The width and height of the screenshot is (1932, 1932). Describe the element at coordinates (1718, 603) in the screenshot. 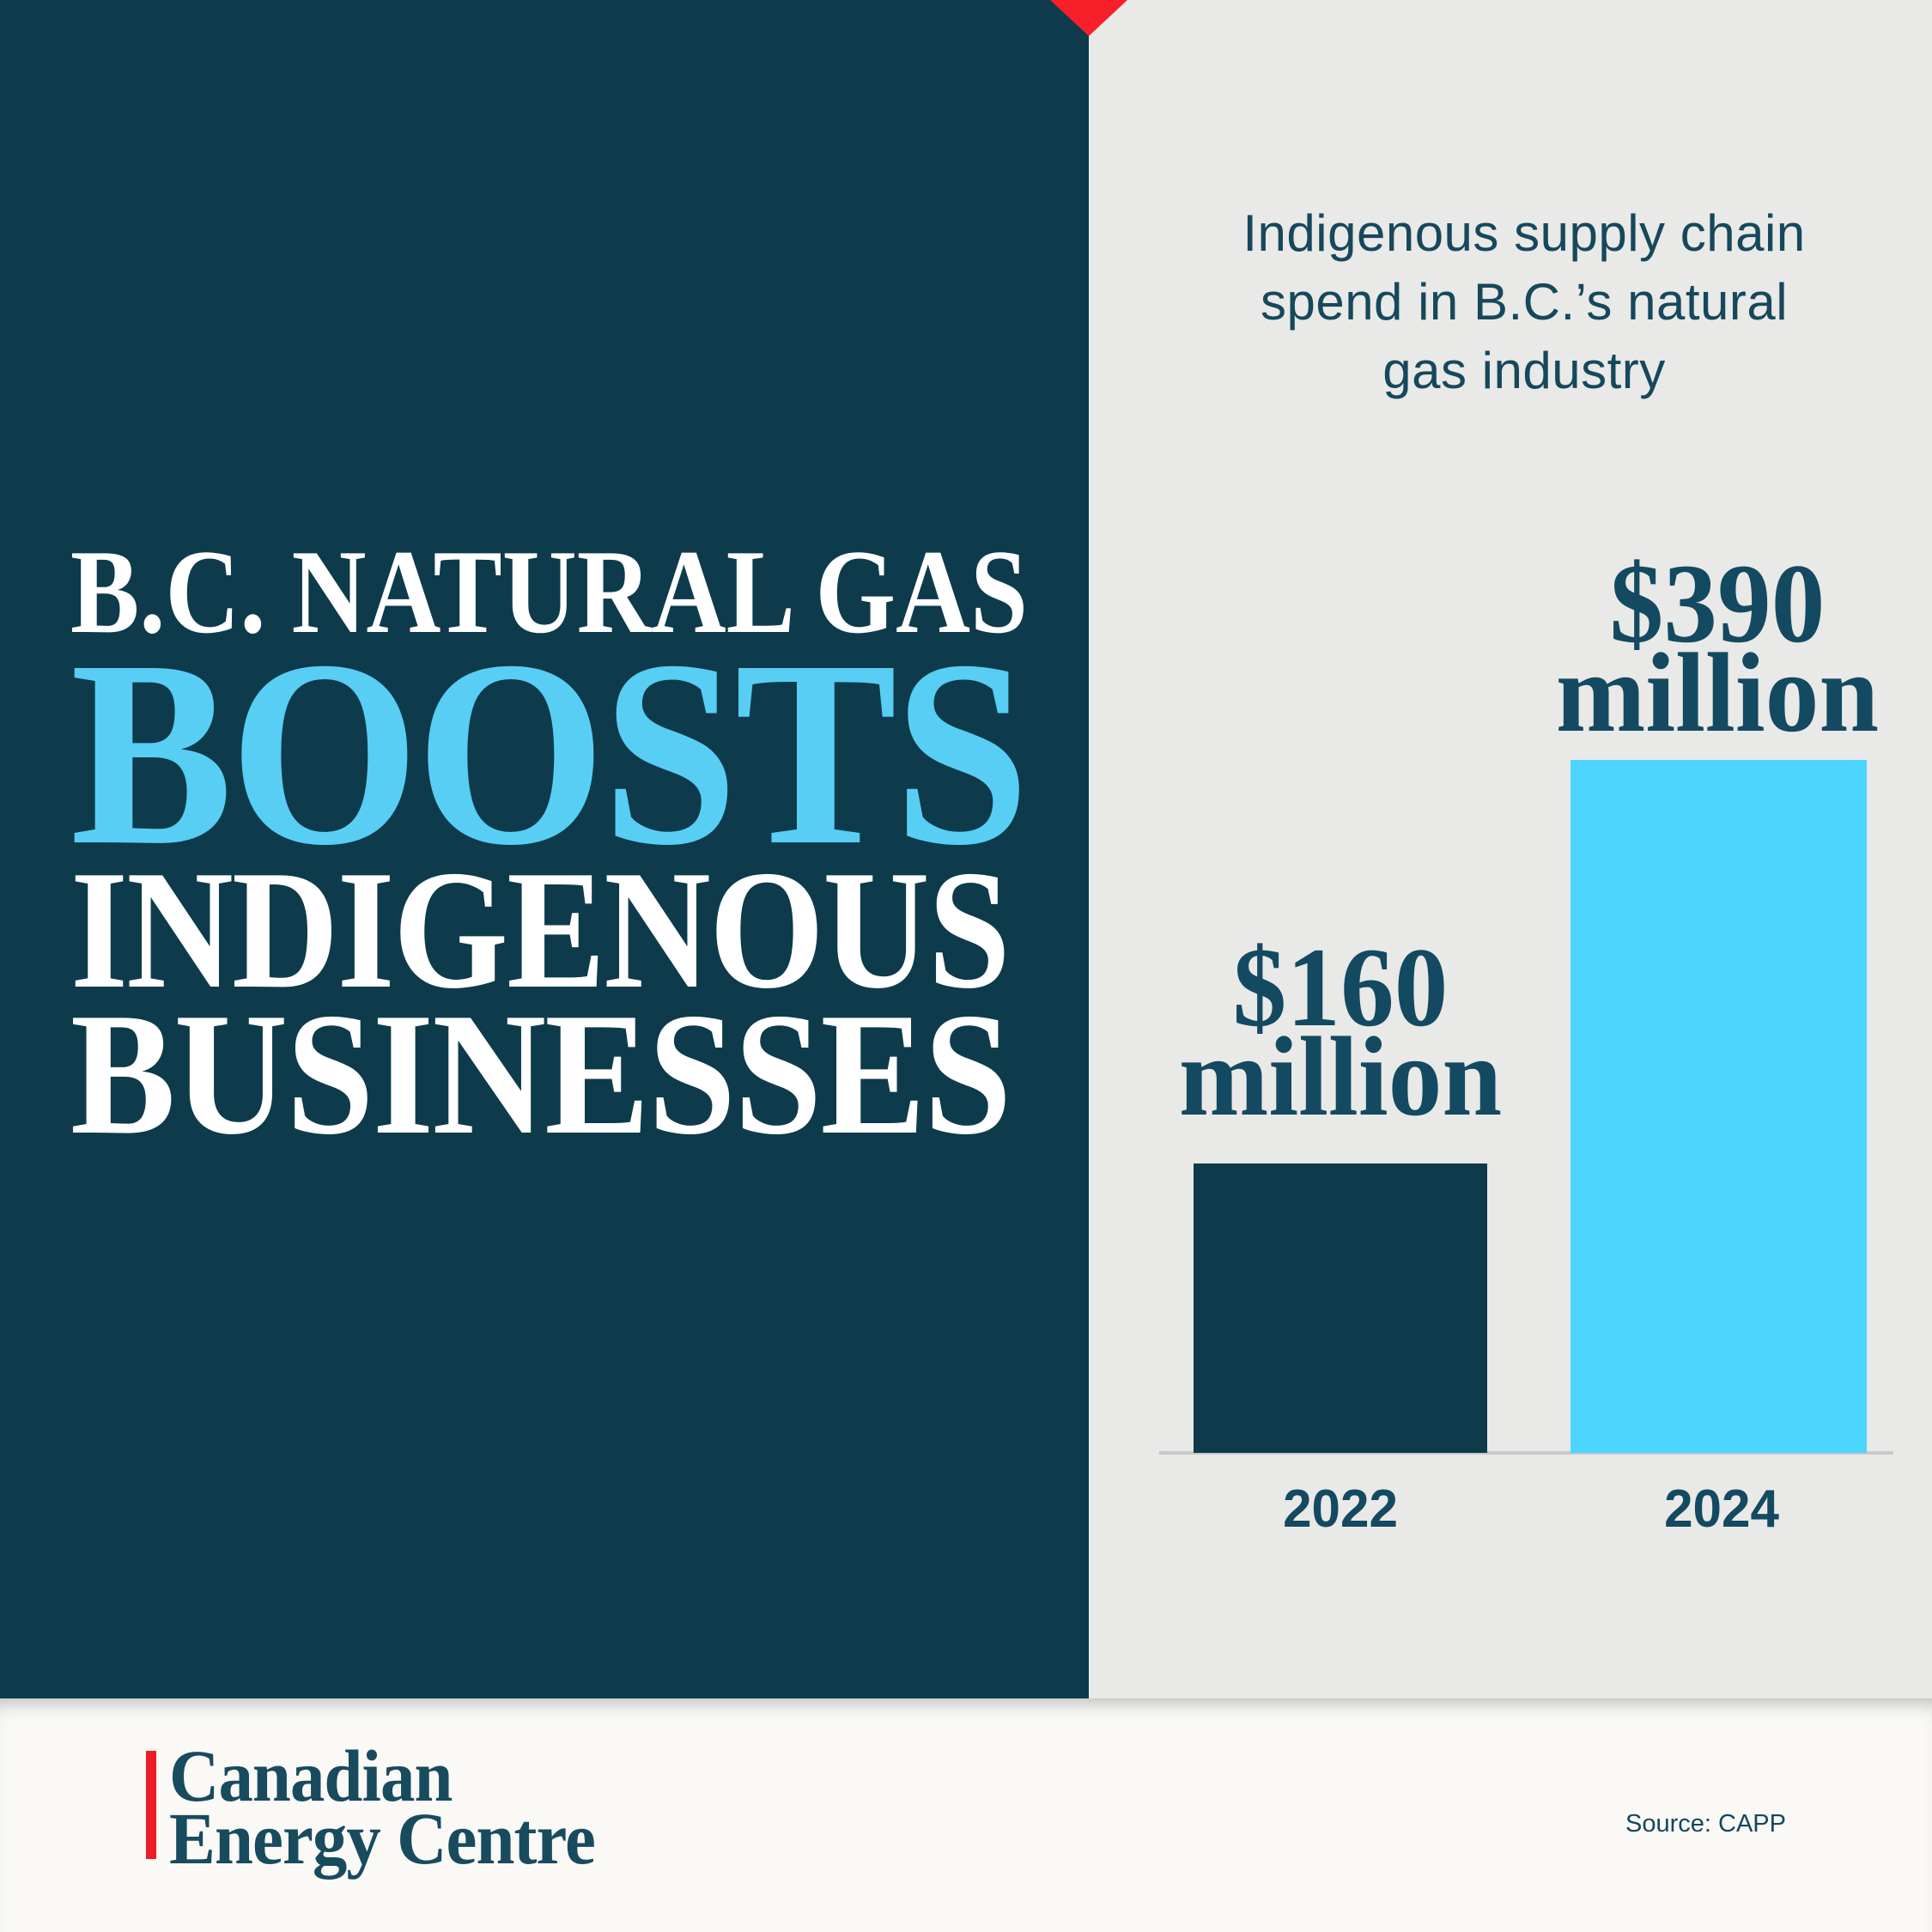

I see `bar-value-2024-amount: $390` at that location.